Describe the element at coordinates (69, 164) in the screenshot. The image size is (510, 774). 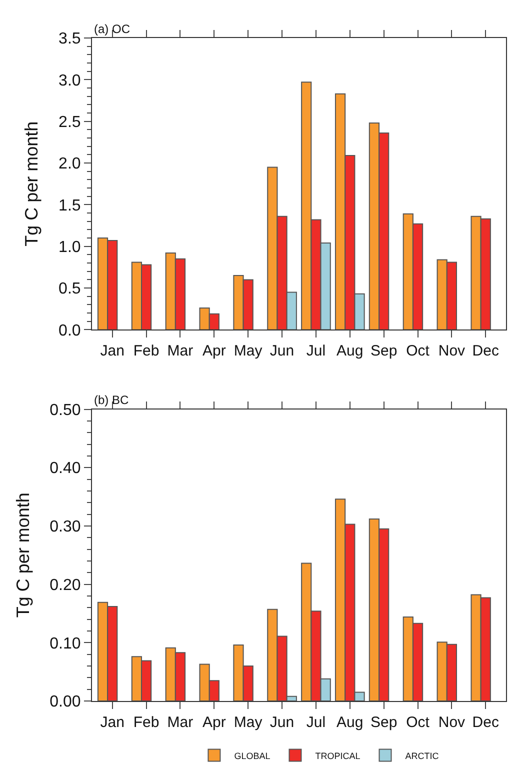
I see `y-tick-label: 2.0` at that location.